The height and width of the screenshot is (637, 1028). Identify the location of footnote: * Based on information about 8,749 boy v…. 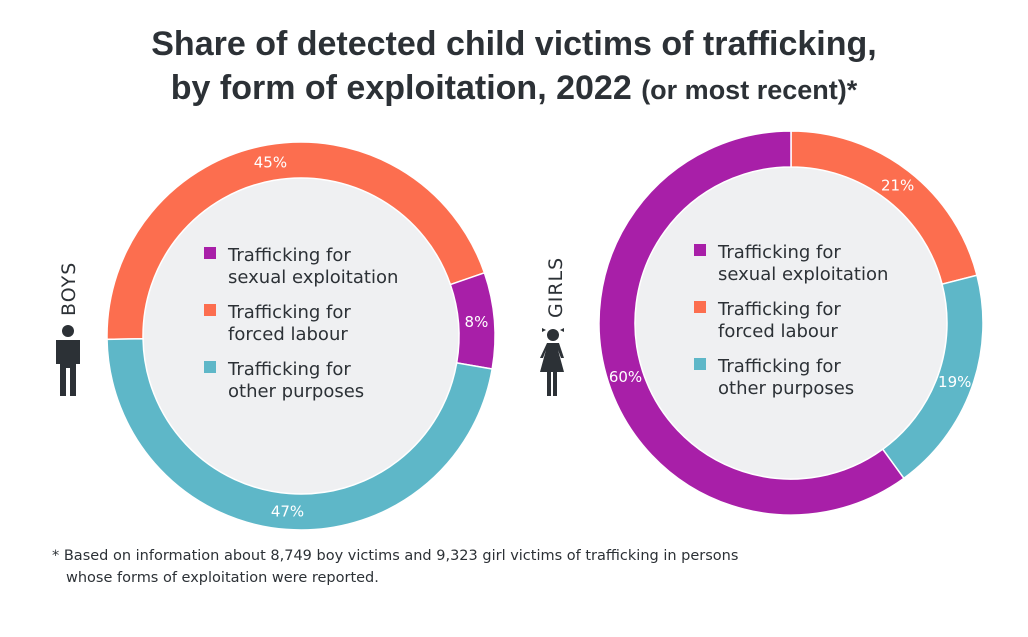
(395, 567).